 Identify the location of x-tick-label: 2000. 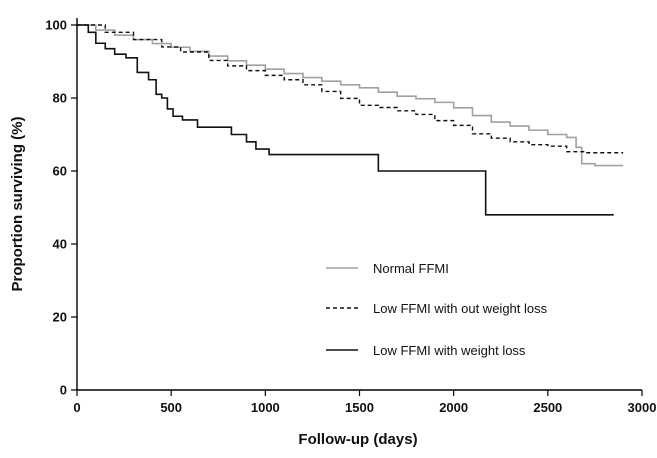
(453, 407).